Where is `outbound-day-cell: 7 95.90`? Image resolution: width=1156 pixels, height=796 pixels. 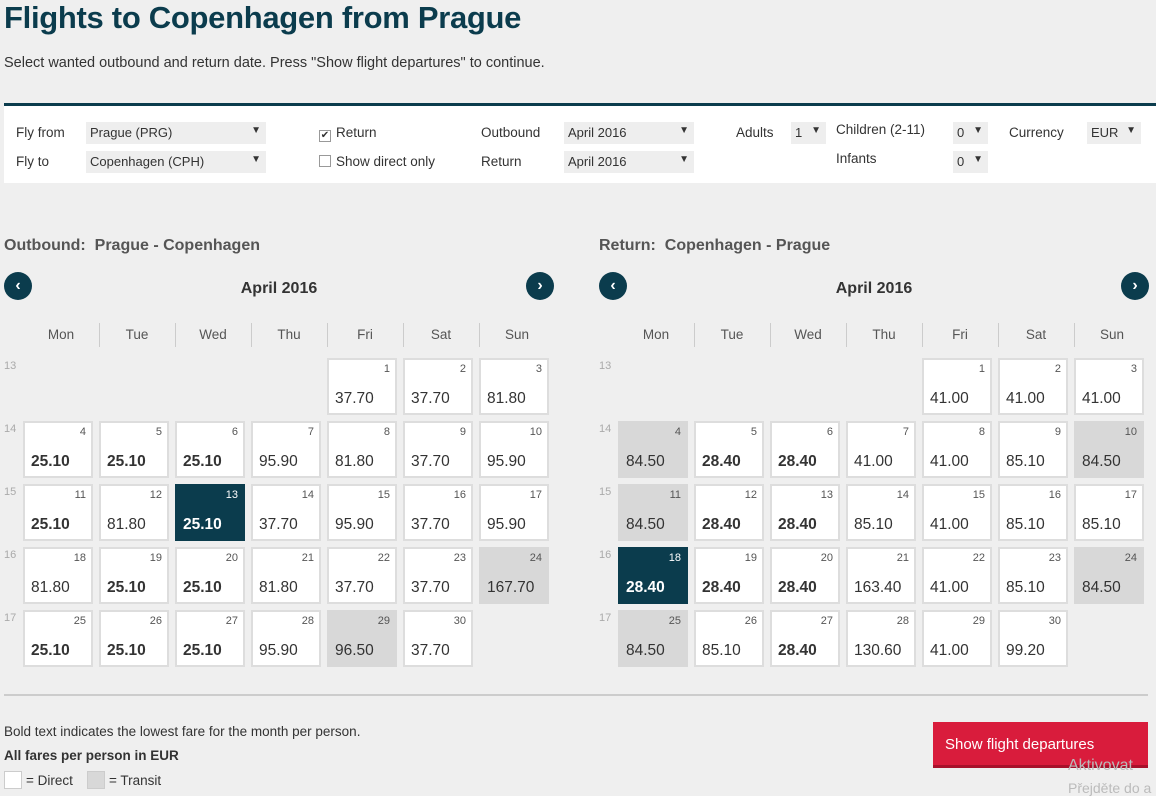
outbound-day-cell: 7 95.90 is located at coordinates (286, 449).